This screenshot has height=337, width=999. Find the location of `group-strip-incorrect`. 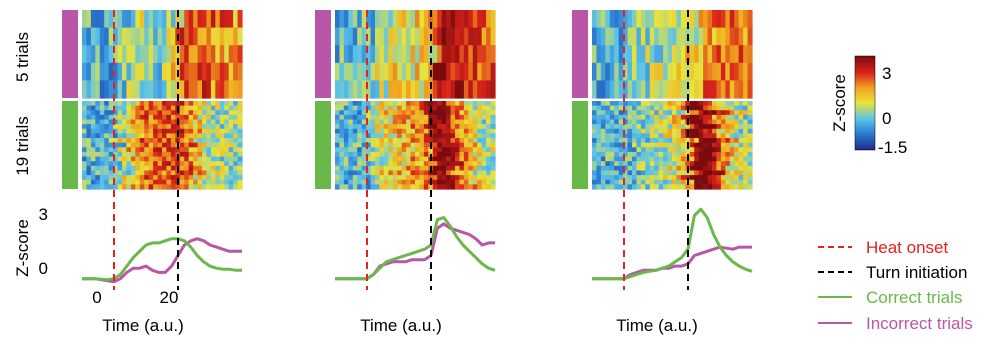

group-strip-incorrect is located at coordinates (580, 54).